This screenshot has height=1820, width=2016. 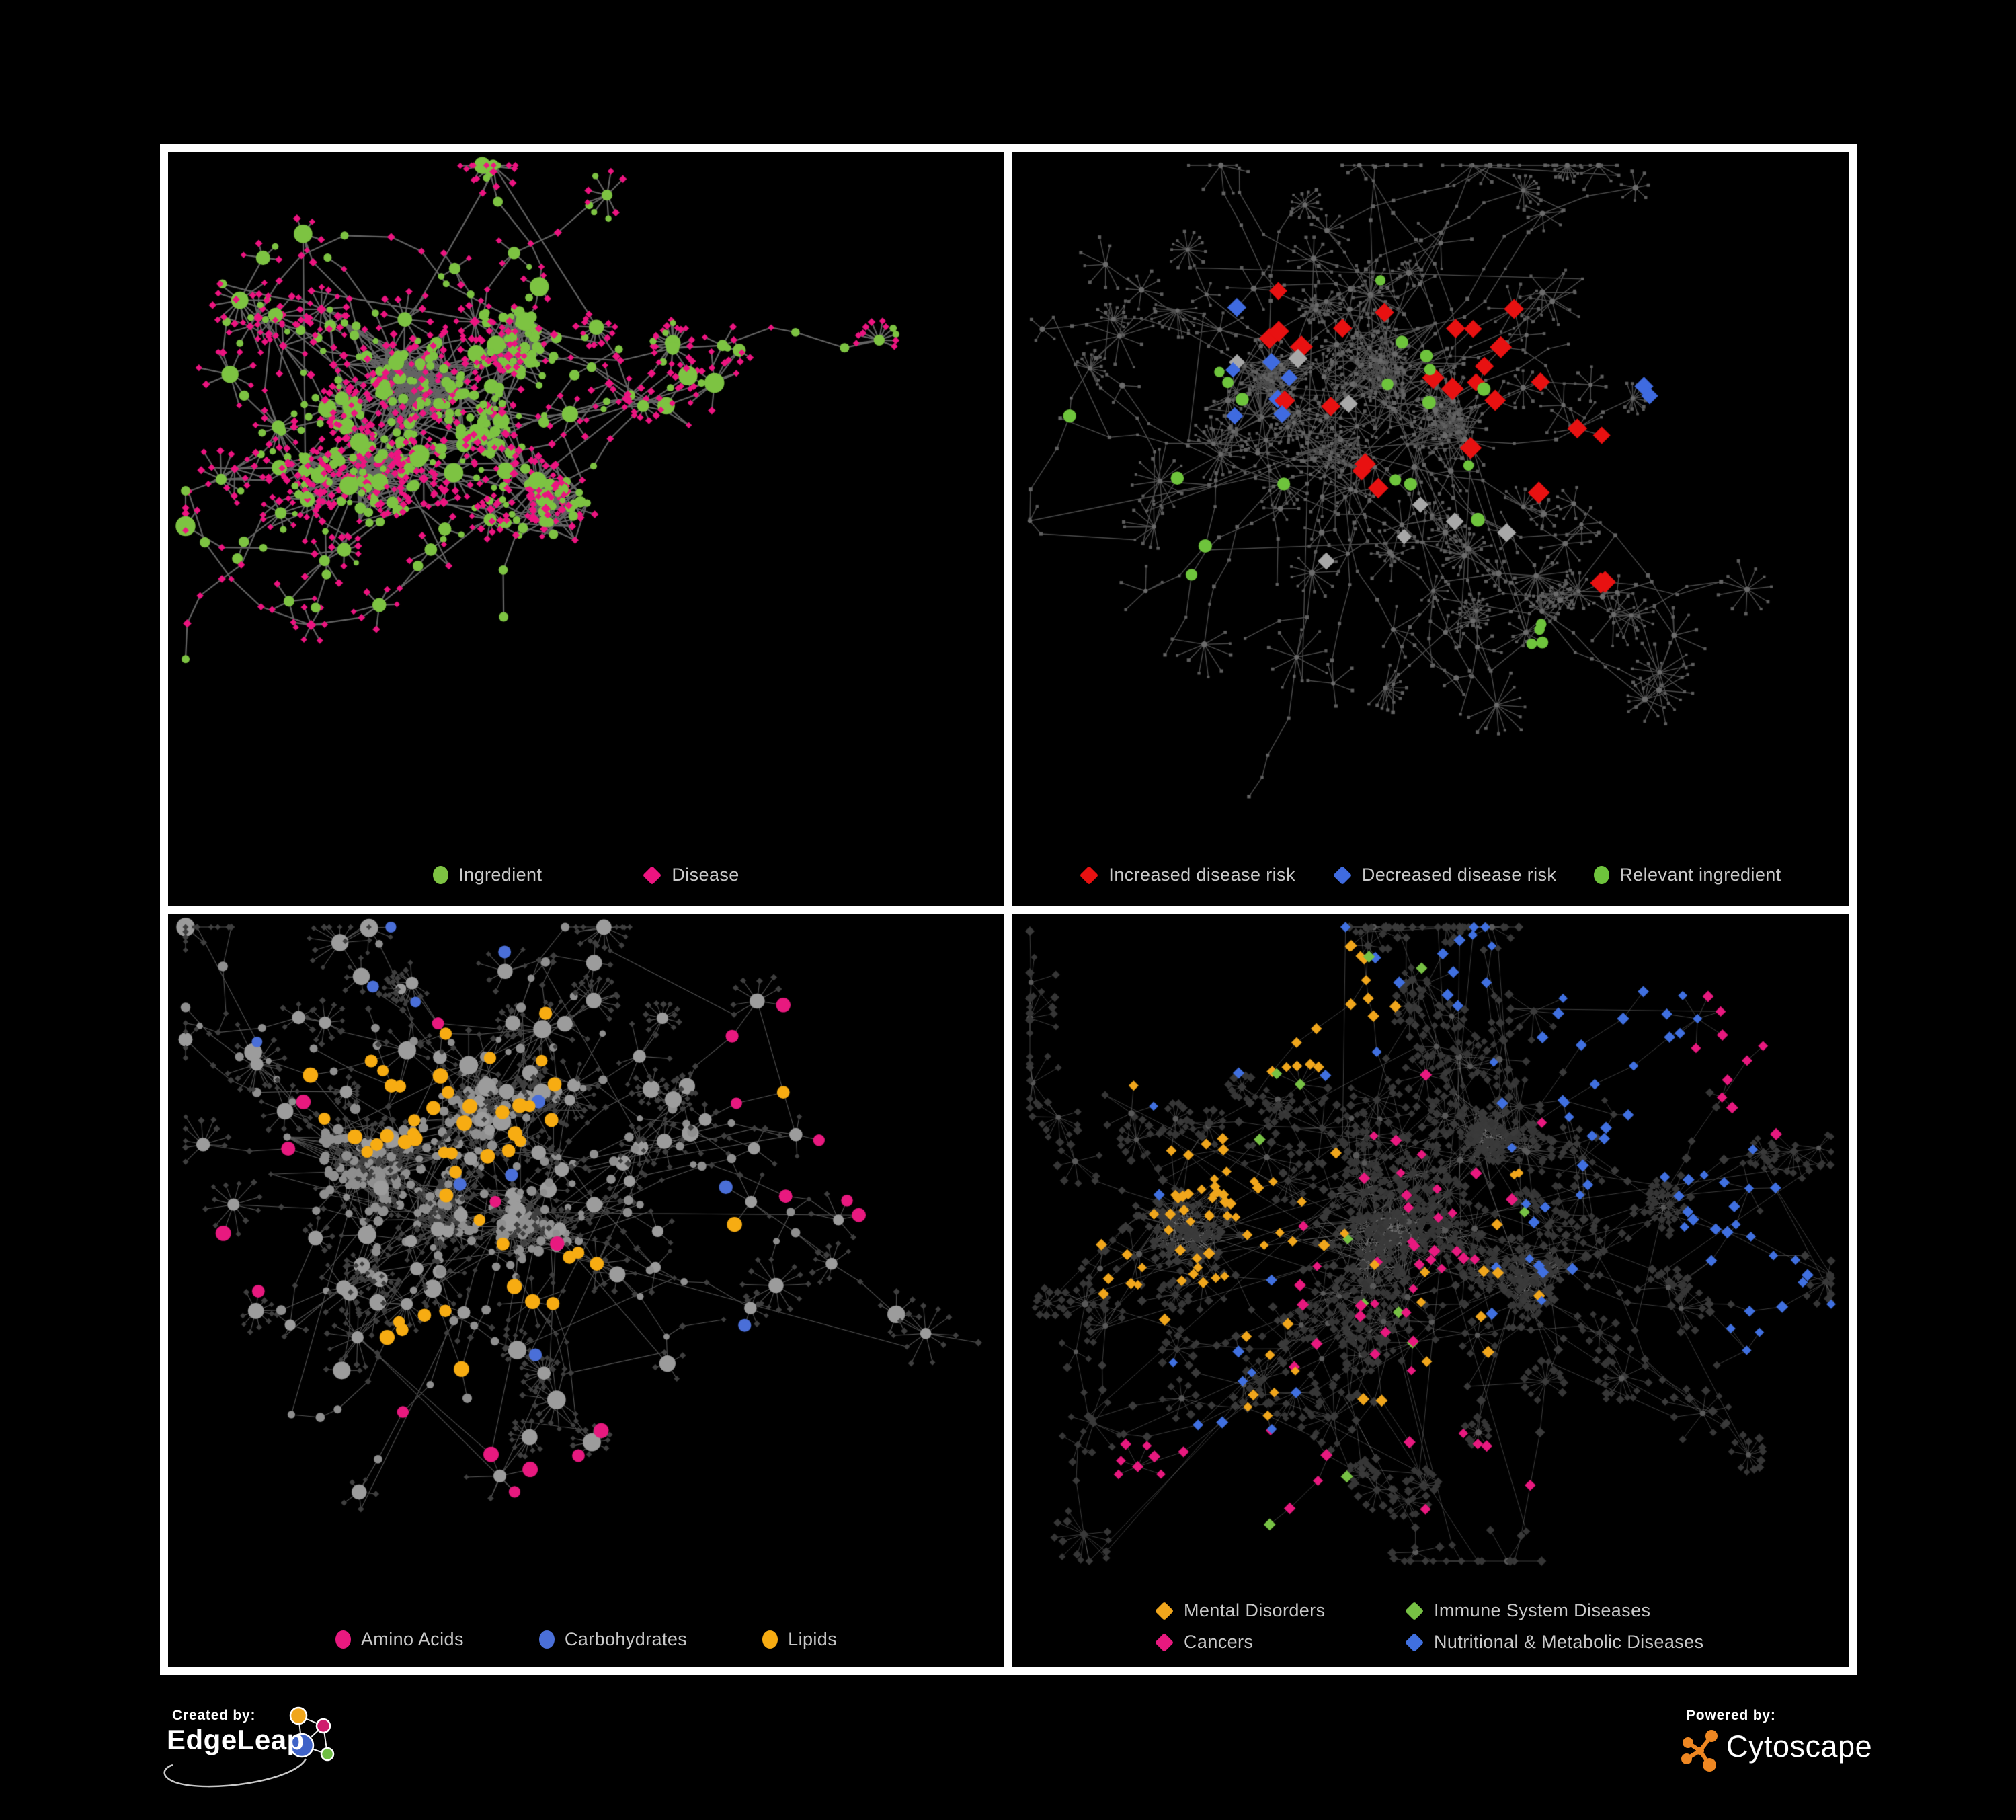 I want to click on created-by-label: Created by:, so click(x=214, y=1715).